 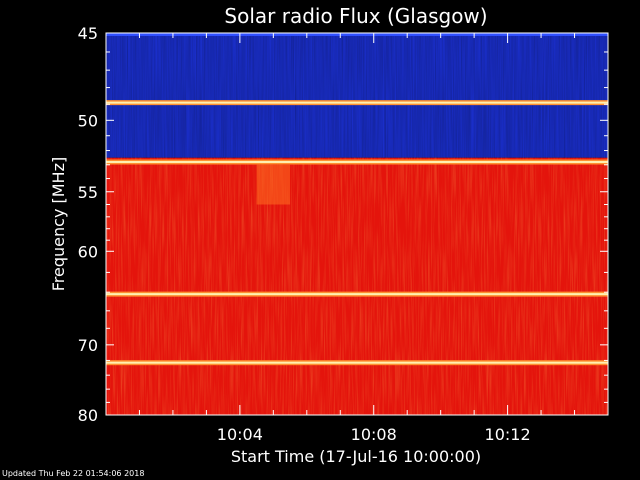 What do you see at coordinates (88, 33) in the screenshot?
I see `y-tick-label-0: 45` at bounding box center [88, 33].